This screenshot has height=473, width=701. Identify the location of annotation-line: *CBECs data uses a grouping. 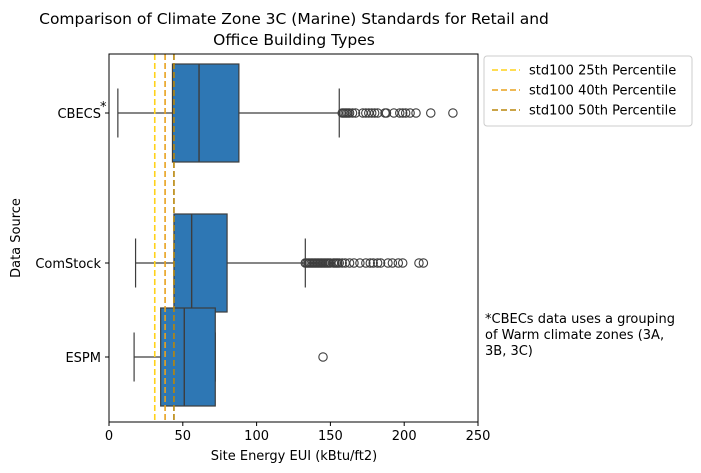
(580, 319).